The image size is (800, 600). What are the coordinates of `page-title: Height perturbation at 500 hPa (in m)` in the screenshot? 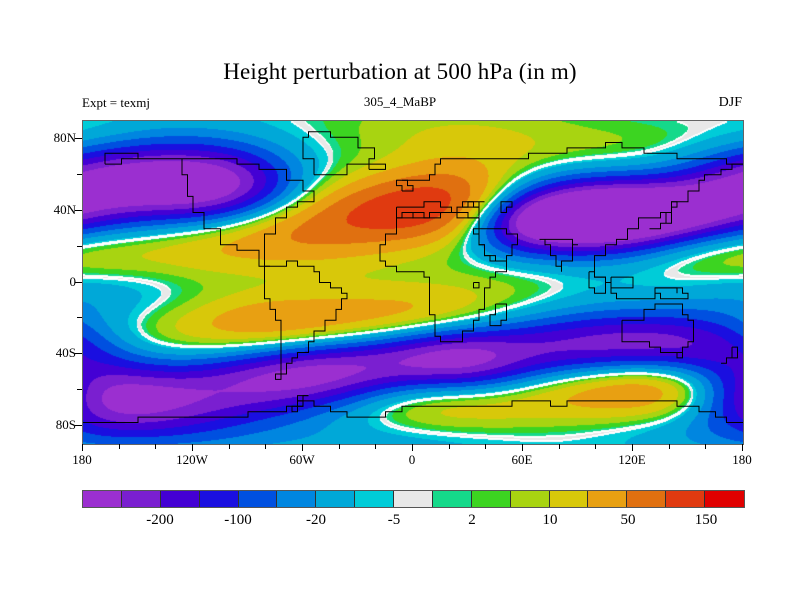 It's located at (400, 71).